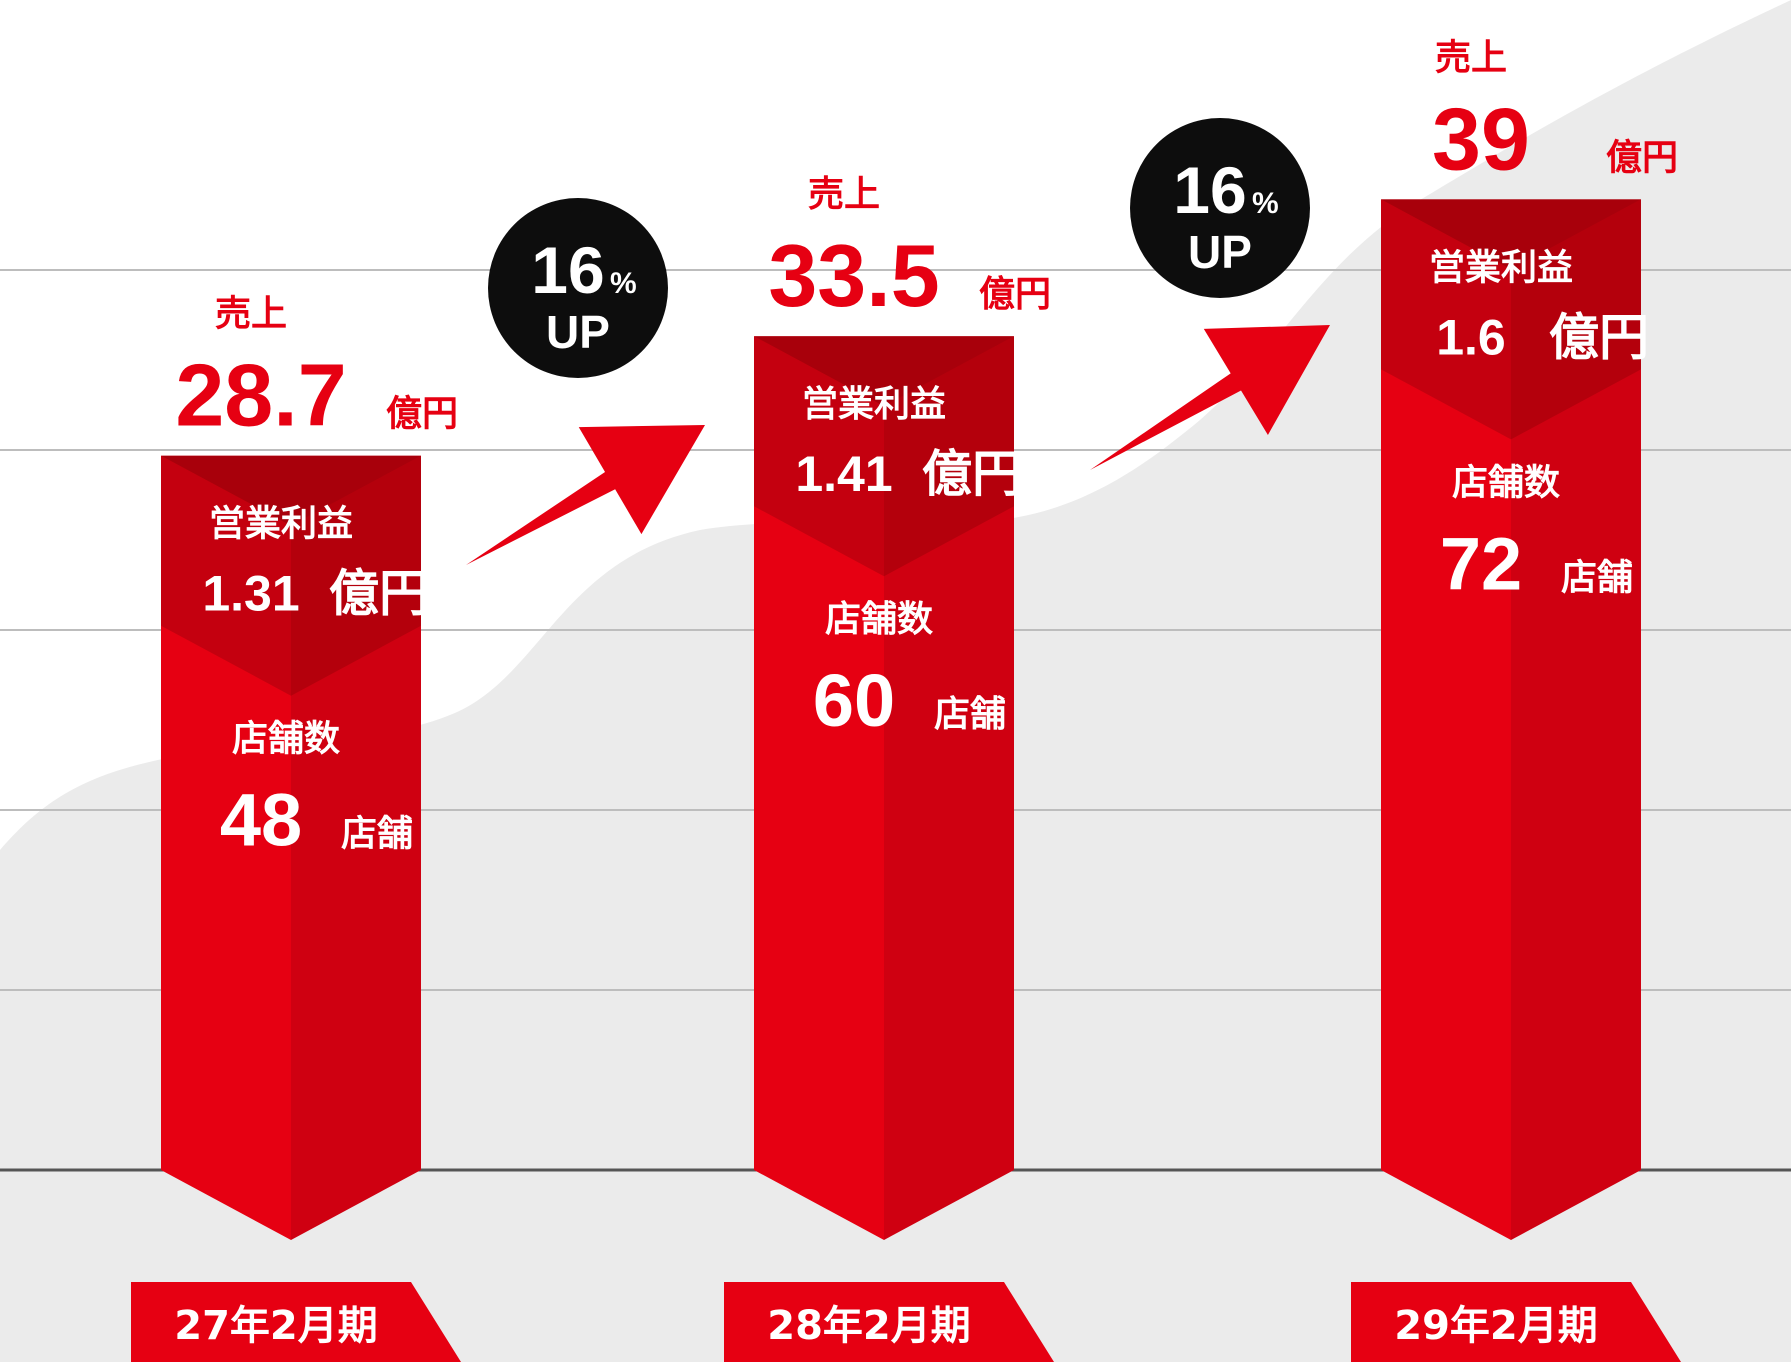  Describe the element at coordinates (1496, 1326) in the screenshot. I see `category-label: 29年2月期` at that location.